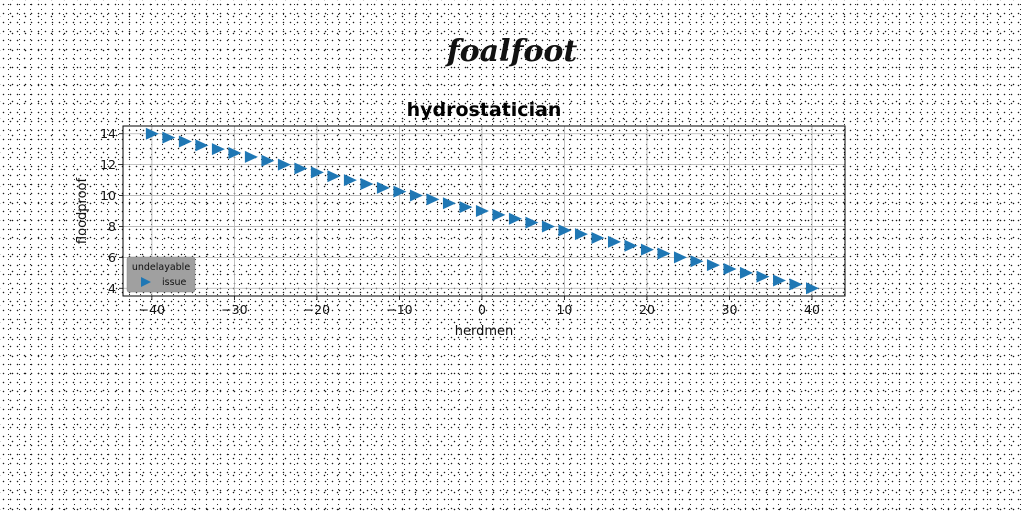 The height and width of the screenshot is (512, 1024). What do you see at coordinates (399, 309) in the screenshot?
I see `x-tick-label: −10` at bounding box center [399, 309].